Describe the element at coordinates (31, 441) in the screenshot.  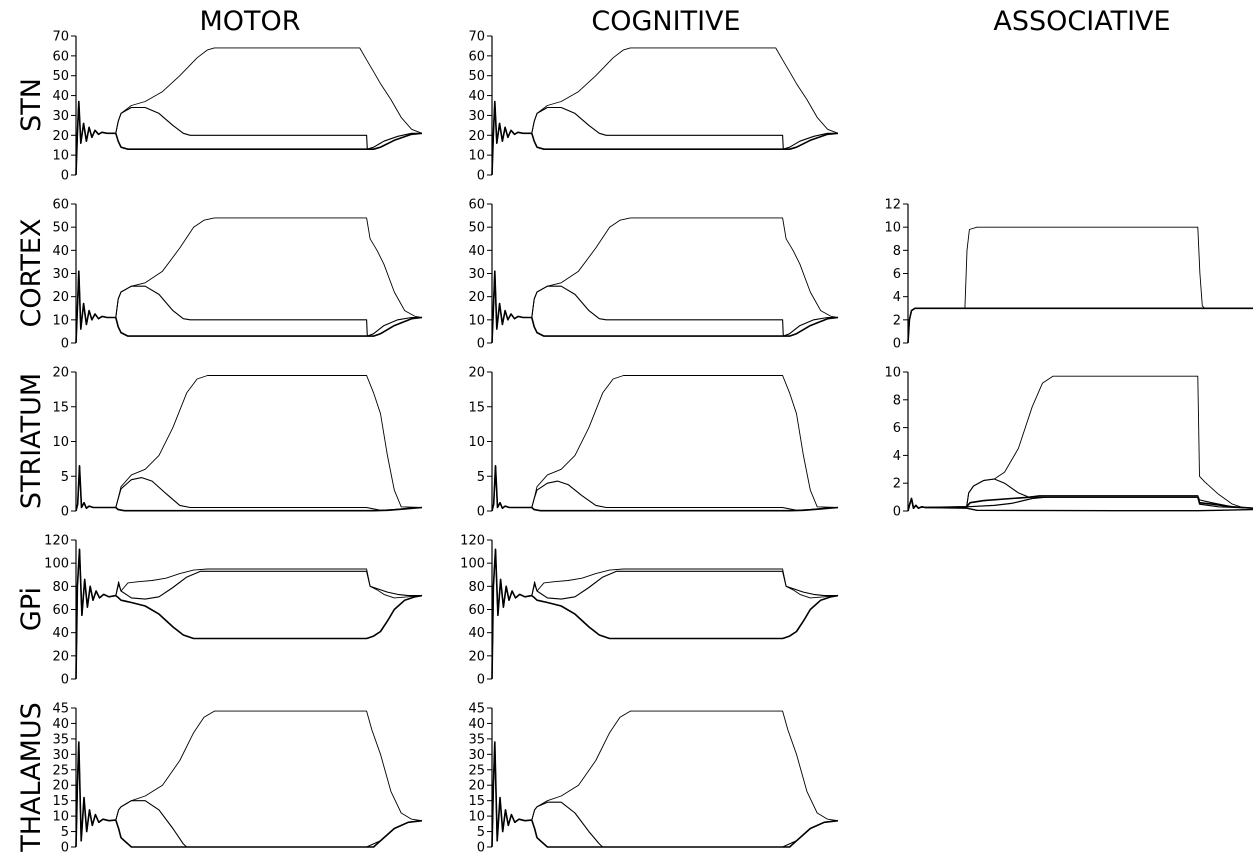
I see `row-label-striatum: STRIATUM` at that location.